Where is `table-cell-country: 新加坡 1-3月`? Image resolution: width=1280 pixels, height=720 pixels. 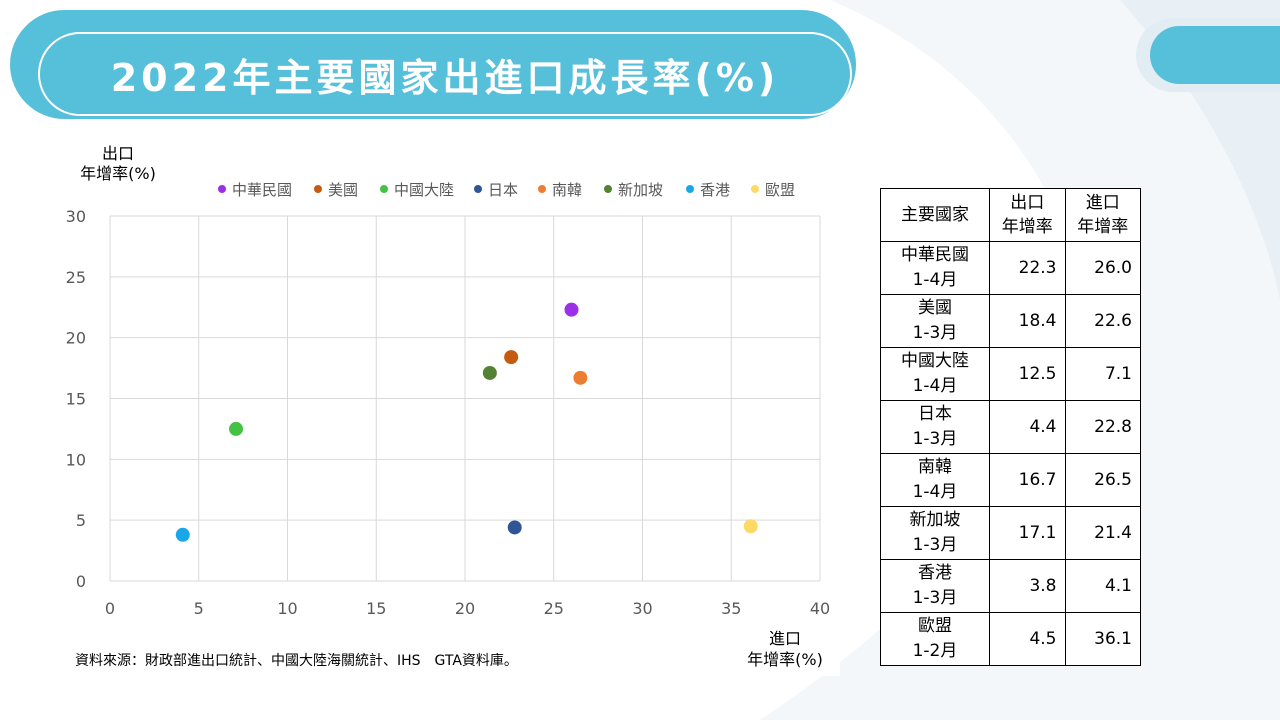 table-cell-country: 新加坡 1-3月 is located at coordinates (935, 533).